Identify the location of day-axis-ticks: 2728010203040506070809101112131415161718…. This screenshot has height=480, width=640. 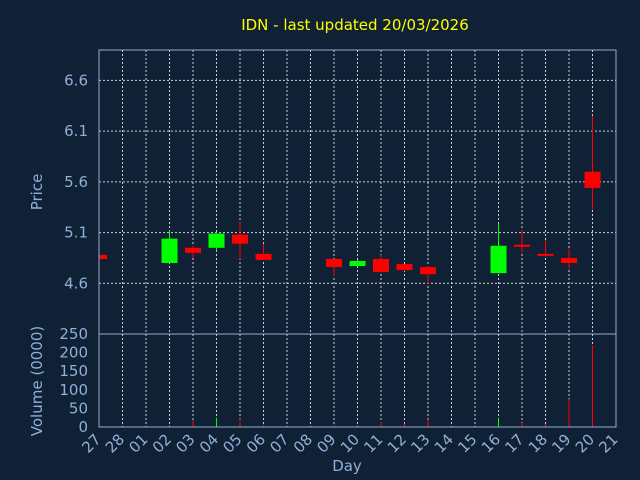
(349, 443).